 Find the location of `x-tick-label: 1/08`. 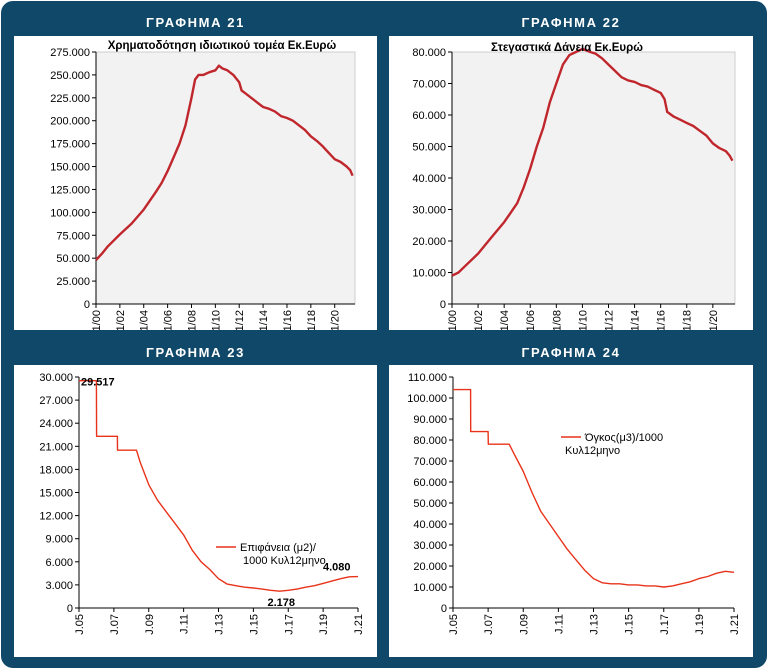

x-tick-label: 1/08 is located at coordinates (557, 320).